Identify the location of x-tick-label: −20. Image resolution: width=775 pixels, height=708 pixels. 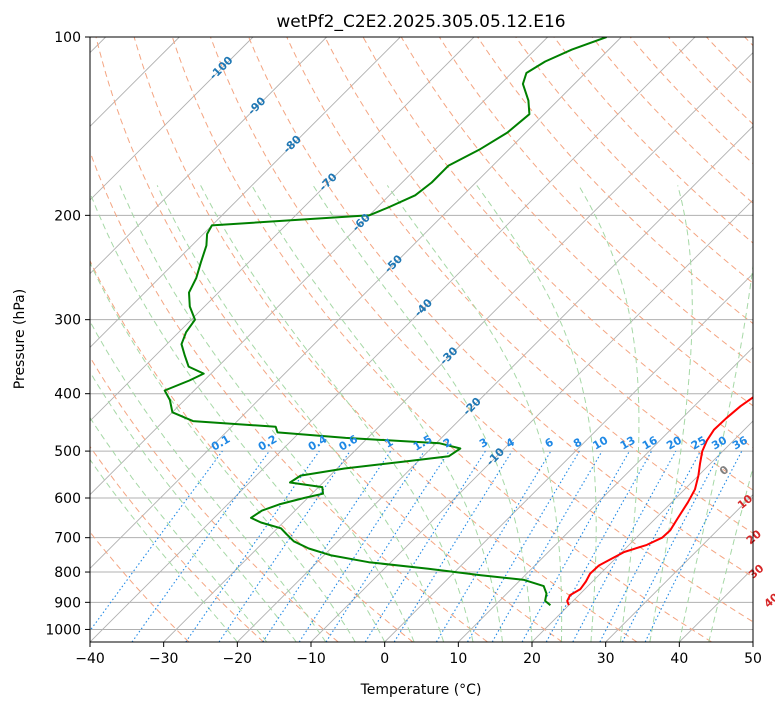
(238, 659).